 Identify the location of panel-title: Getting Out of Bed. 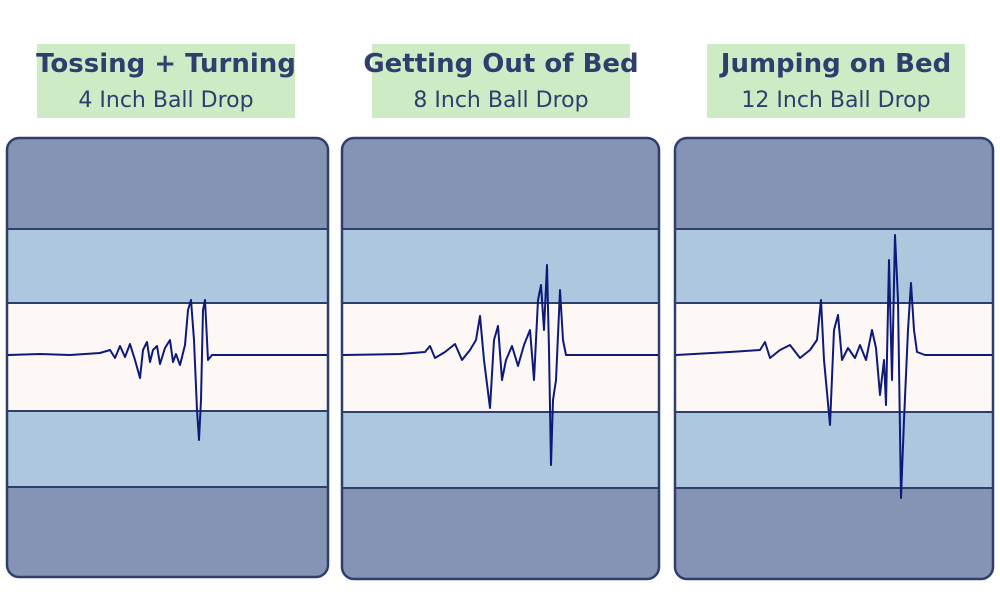
(500, 64).